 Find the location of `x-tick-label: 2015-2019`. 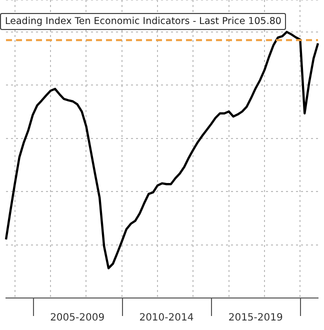

x-tick-label: 2015-2019 is located at coordinates (255, 318).